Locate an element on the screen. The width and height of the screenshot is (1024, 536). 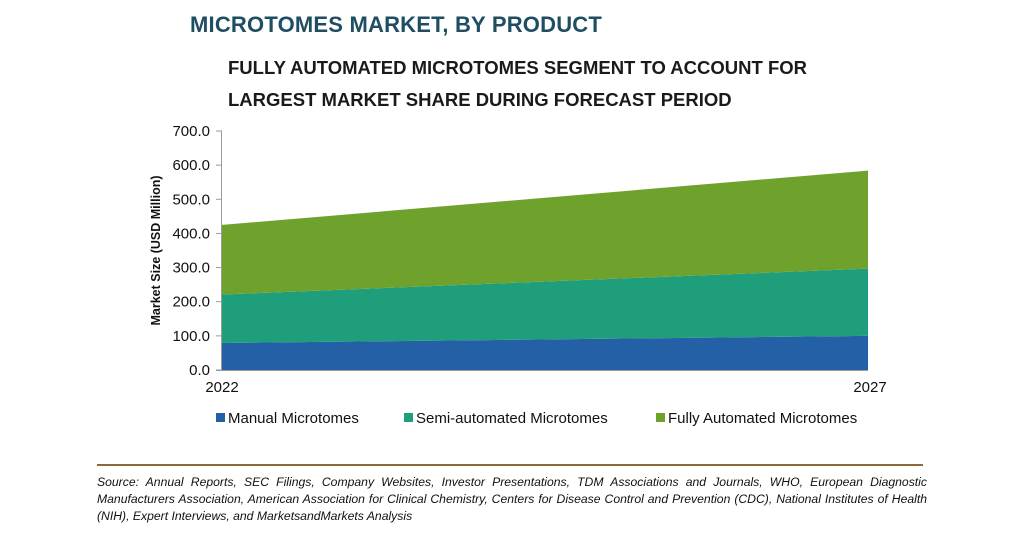
legend-item: Fully Automated Microtomes is located at coordinates (756, 418).